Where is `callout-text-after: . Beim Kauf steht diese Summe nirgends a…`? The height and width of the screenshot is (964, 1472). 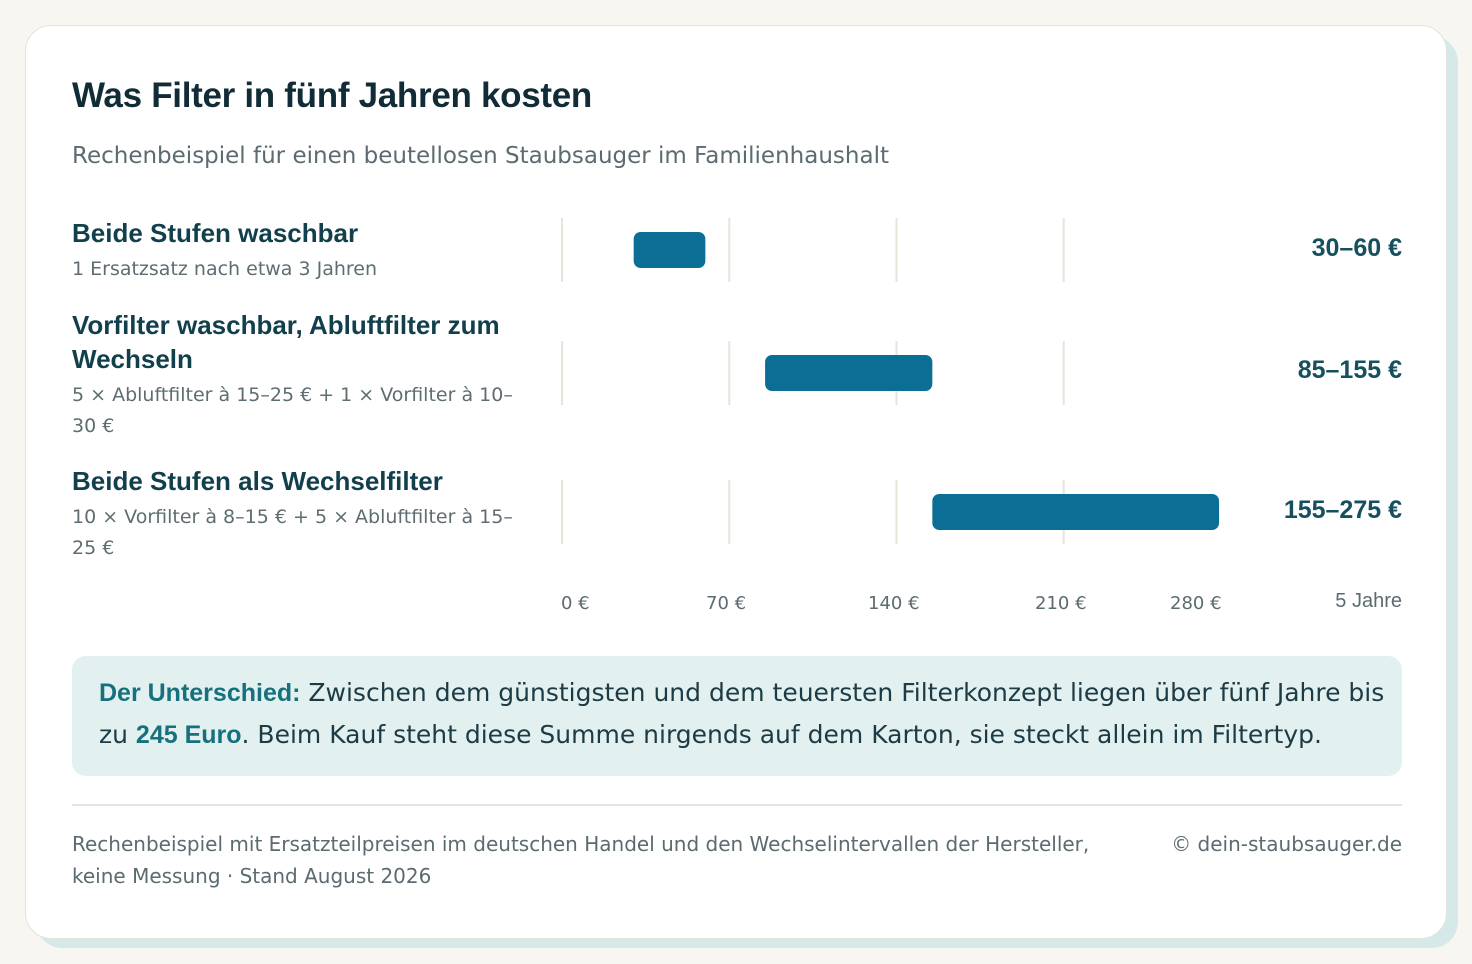 callout-text-after: . Beim Kauf steht diese Summe nirgends a… is located at coordinates (781, 734).